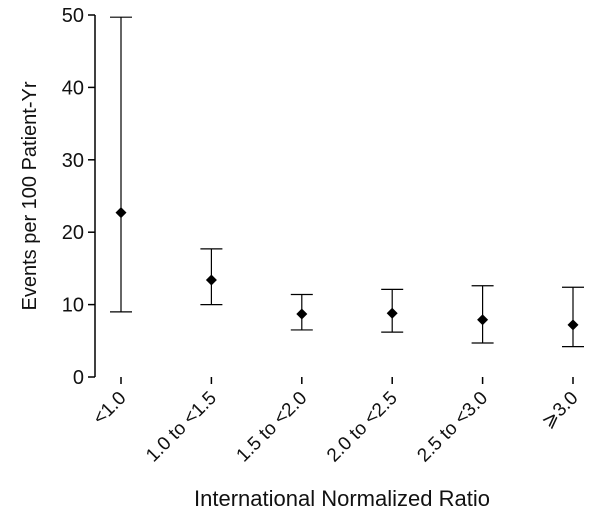  What do you see at coordinates (78, 197) in the screenshot?
I see `y-ticks: 0 10 20 30 40 50` at bounding box center [78, 197].